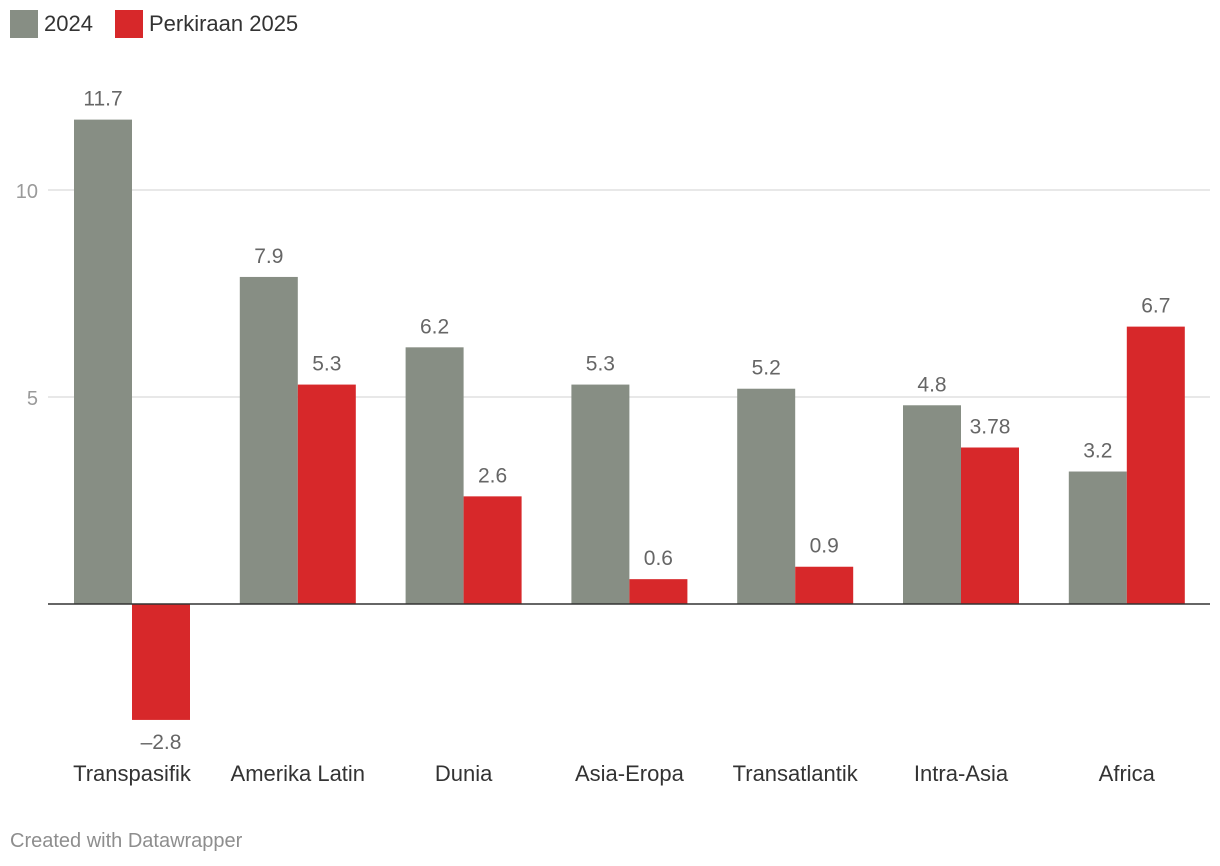 This screenshot has width=1220, height=866. Describe the element at coordinates (658, 558) in the screenshot. I see `value-label-2025-3: 0.6` at that location.